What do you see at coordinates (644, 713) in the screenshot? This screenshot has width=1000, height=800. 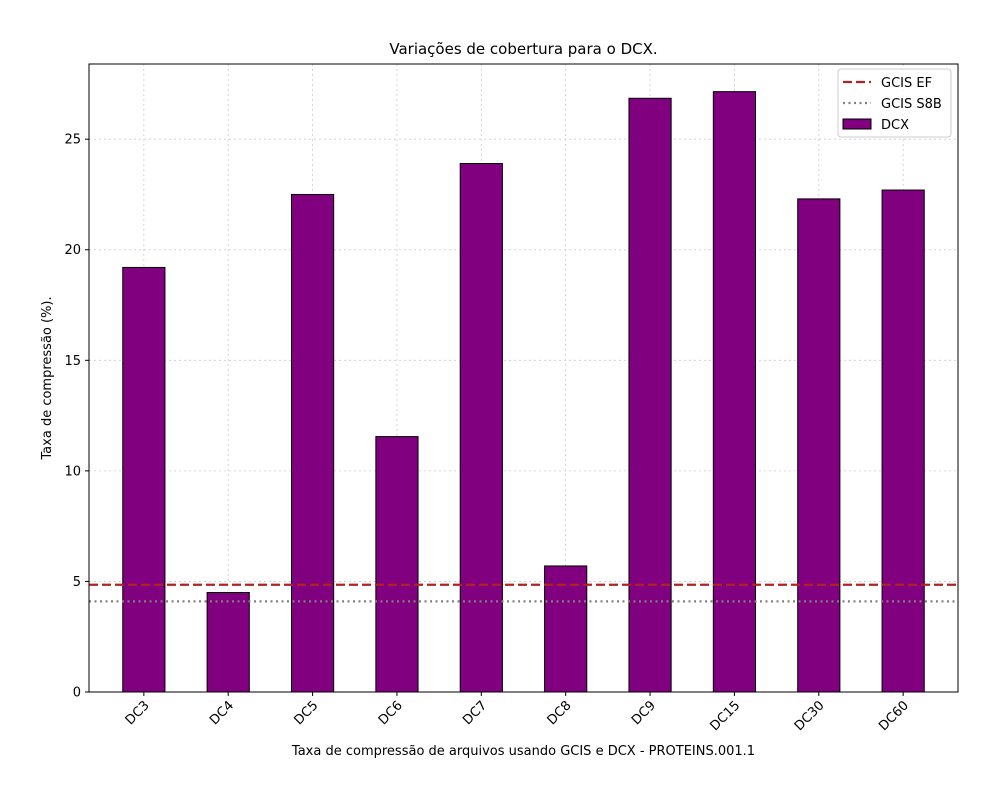 I see `x-tick-label: DC9` at bounding box center [644, 713].